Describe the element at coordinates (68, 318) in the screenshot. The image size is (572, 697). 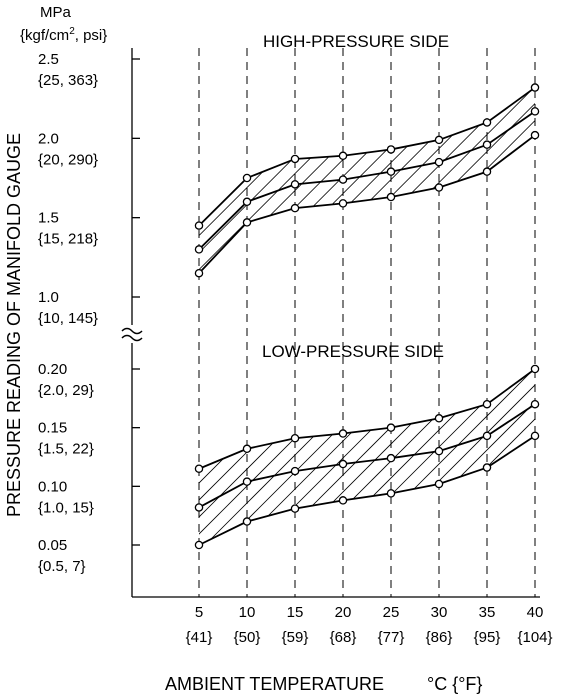
I see `y-tick-alt-label: {10, 145}` at that location.